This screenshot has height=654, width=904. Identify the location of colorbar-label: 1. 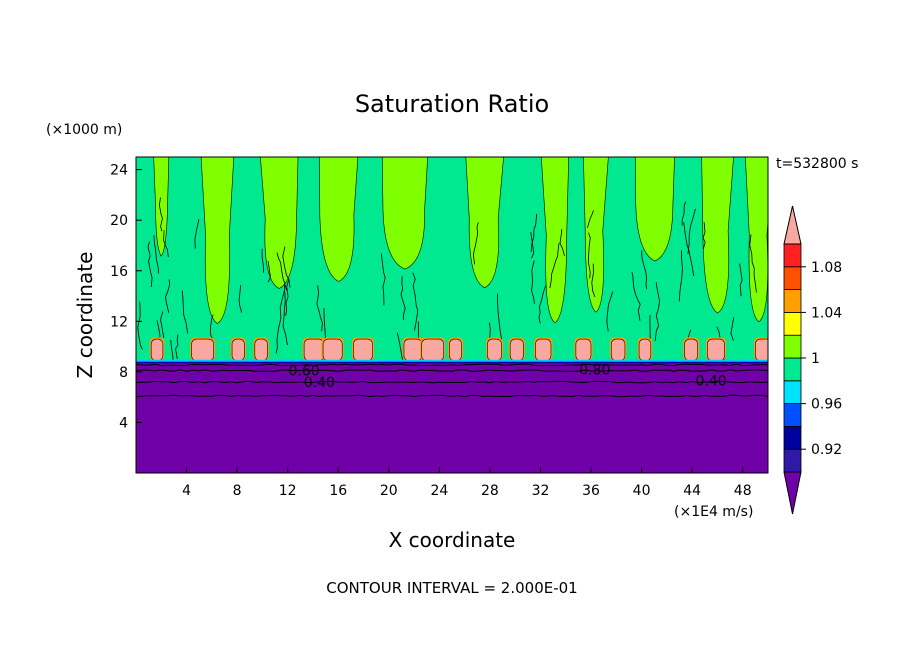
(815, 359).